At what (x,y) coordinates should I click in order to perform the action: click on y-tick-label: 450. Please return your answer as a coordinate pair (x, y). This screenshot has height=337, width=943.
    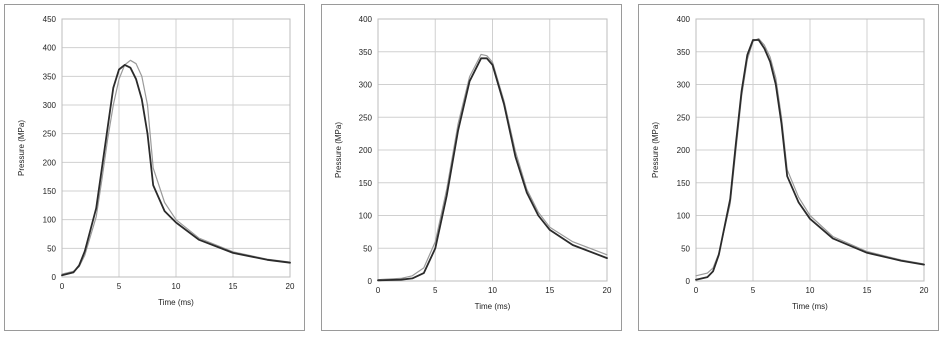
    Looking at the image, I should click on (50, 19).